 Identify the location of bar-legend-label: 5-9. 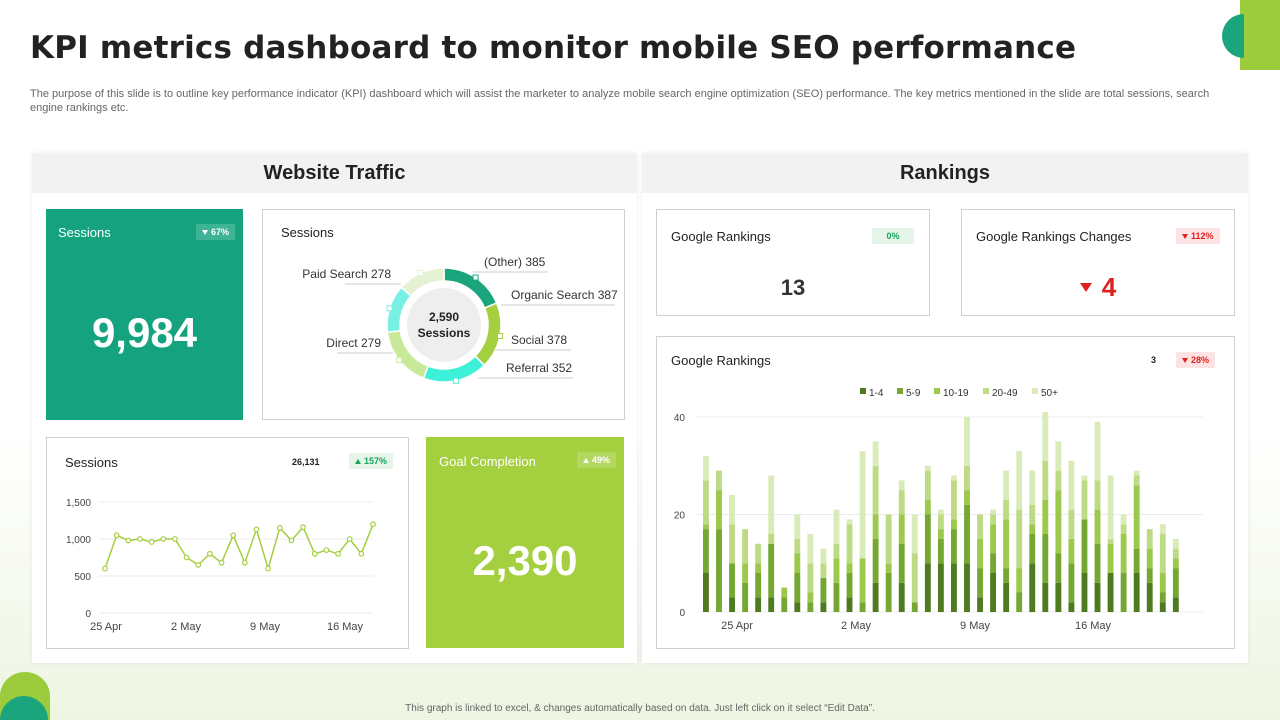
(913, 393).